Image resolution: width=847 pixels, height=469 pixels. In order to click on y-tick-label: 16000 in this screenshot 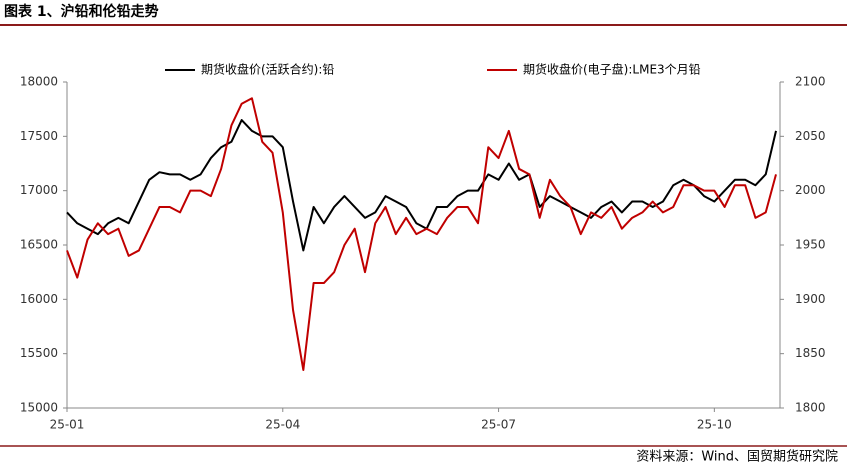, I will do `click(39, 299)`.